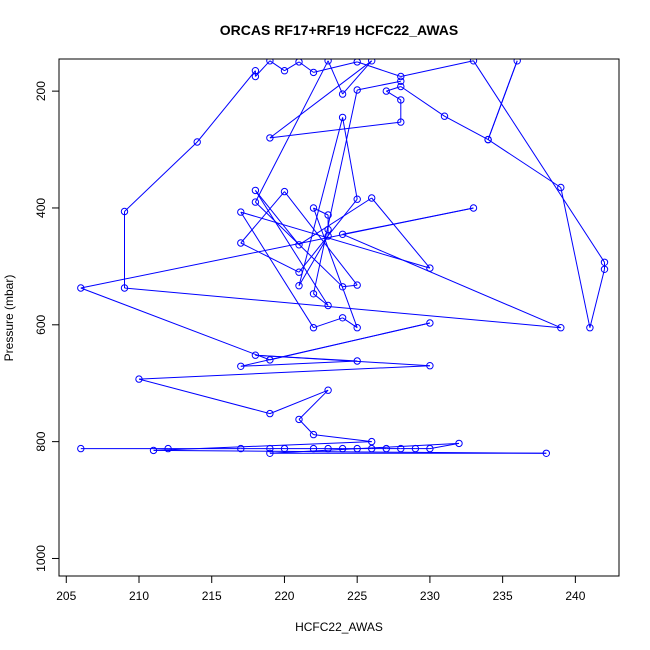 This screenshot has height=650, width=650. I want to click on x-tick-label: 240, so click(575, 596).